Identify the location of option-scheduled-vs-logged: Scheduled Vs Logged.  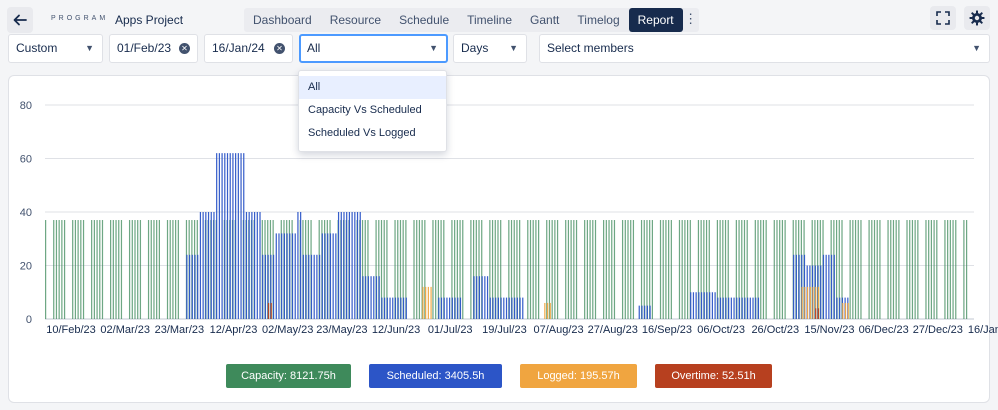
(362, 133).